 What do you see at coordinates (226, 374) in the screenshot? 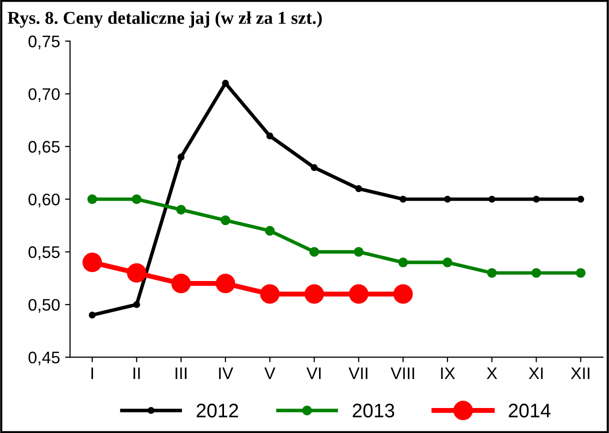
I see `x-tick-label: IV` at bounding box center [226, 374].